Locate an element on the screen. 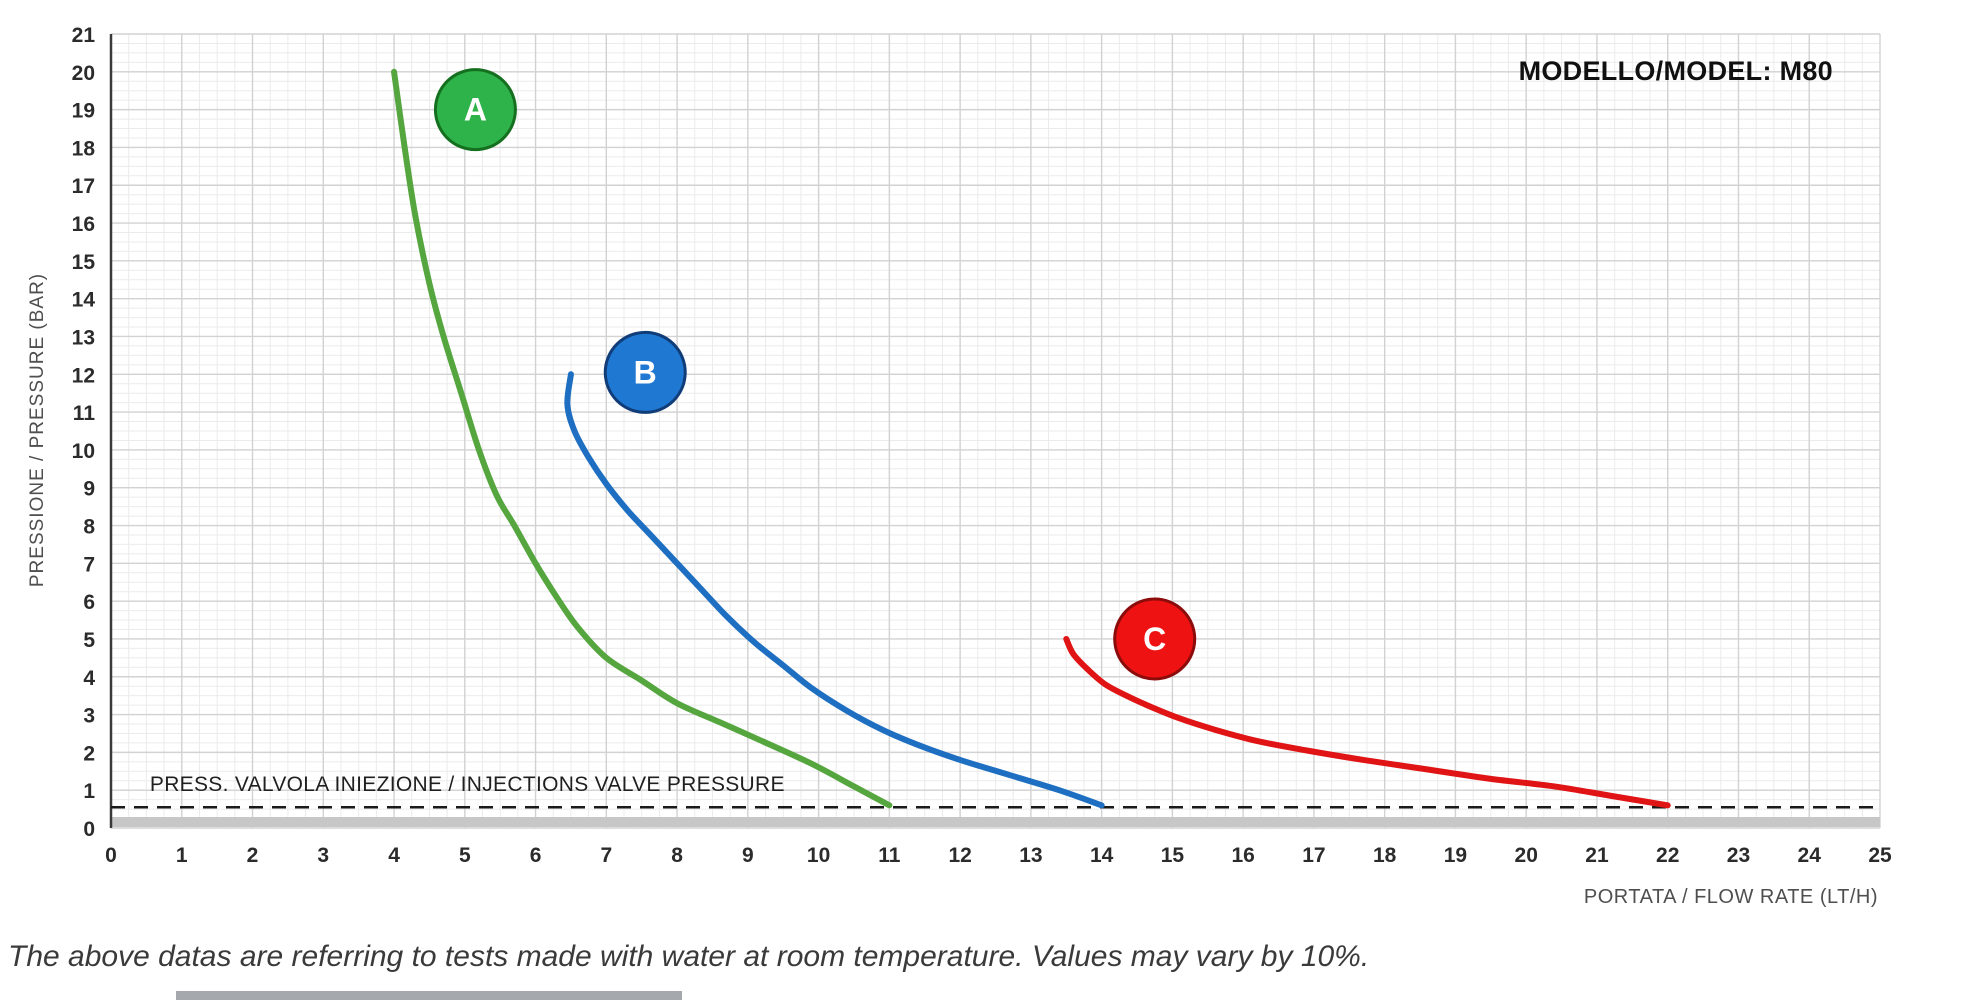  x-tick-label: 2 is located at coordinates (253, 855).